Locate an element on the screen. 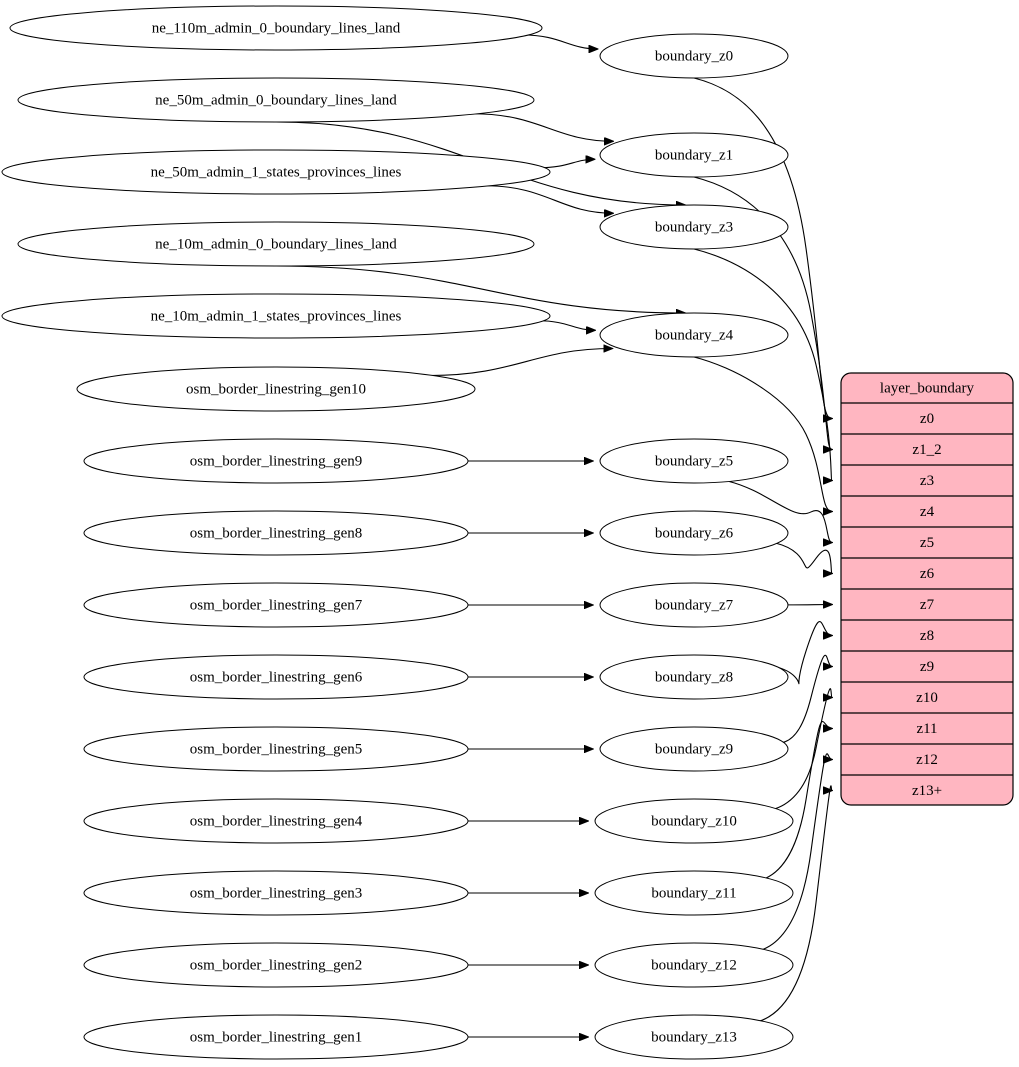 The image size is (1019, 1067). edge-ne_10m_admin_0_boundary_lines_land-to-boundary_z4 is located at coordinates (480, 289).